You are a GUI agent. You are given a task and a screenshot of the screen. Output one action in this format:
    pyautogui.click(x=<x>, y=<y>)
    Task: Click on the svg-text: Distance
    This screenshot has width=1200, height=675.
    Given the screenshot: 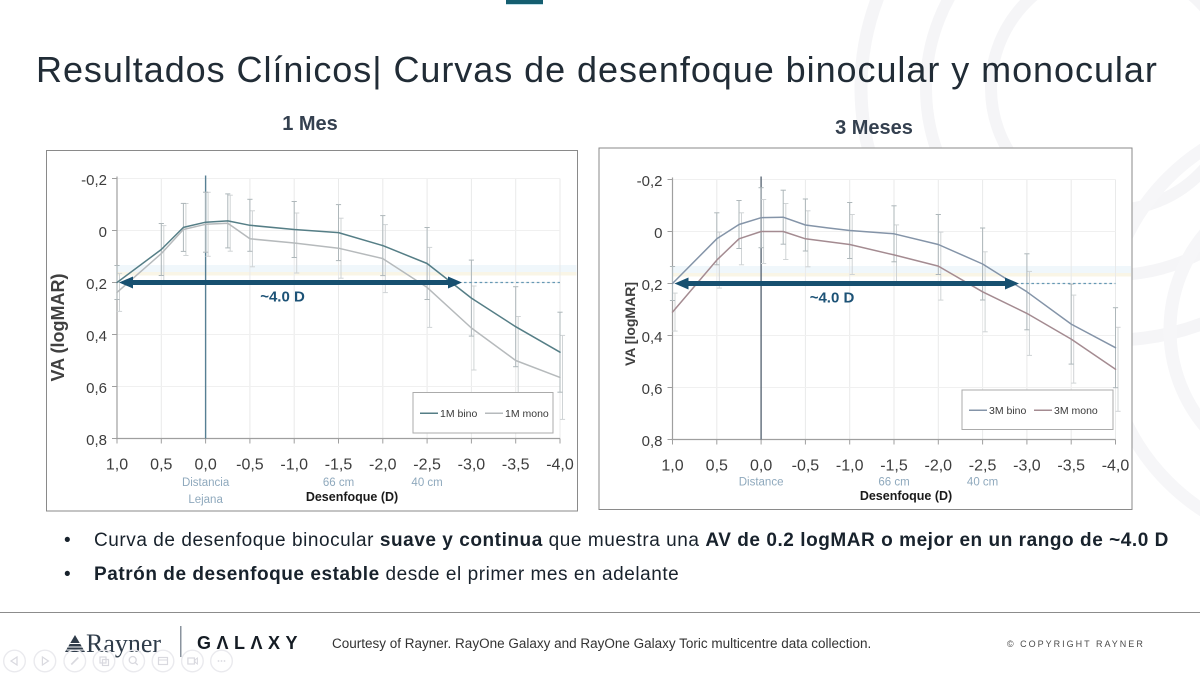 What is the action you would take?
    pyautogui.click(x=761, y=483)
    